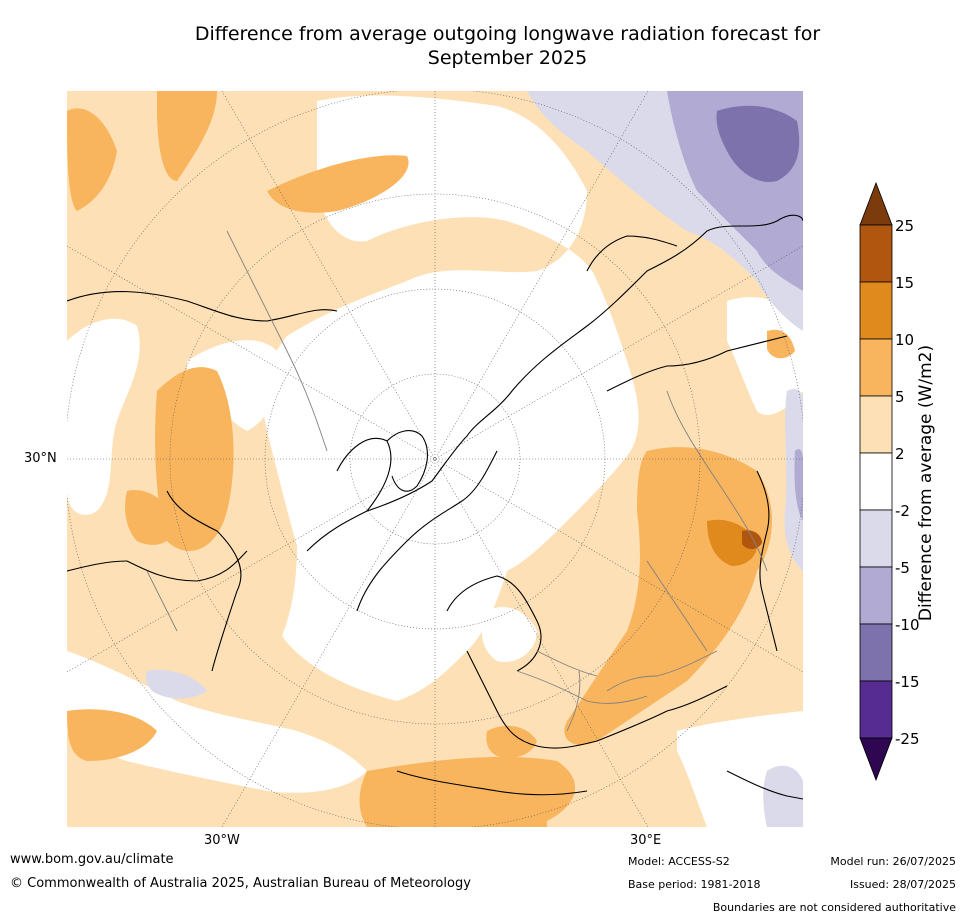 This screenshot has width=965, height=919. Describe the element at coordinates (679, 861) in the screenshot. I see `footer-model: Model: ACCESS-S2` at that location.